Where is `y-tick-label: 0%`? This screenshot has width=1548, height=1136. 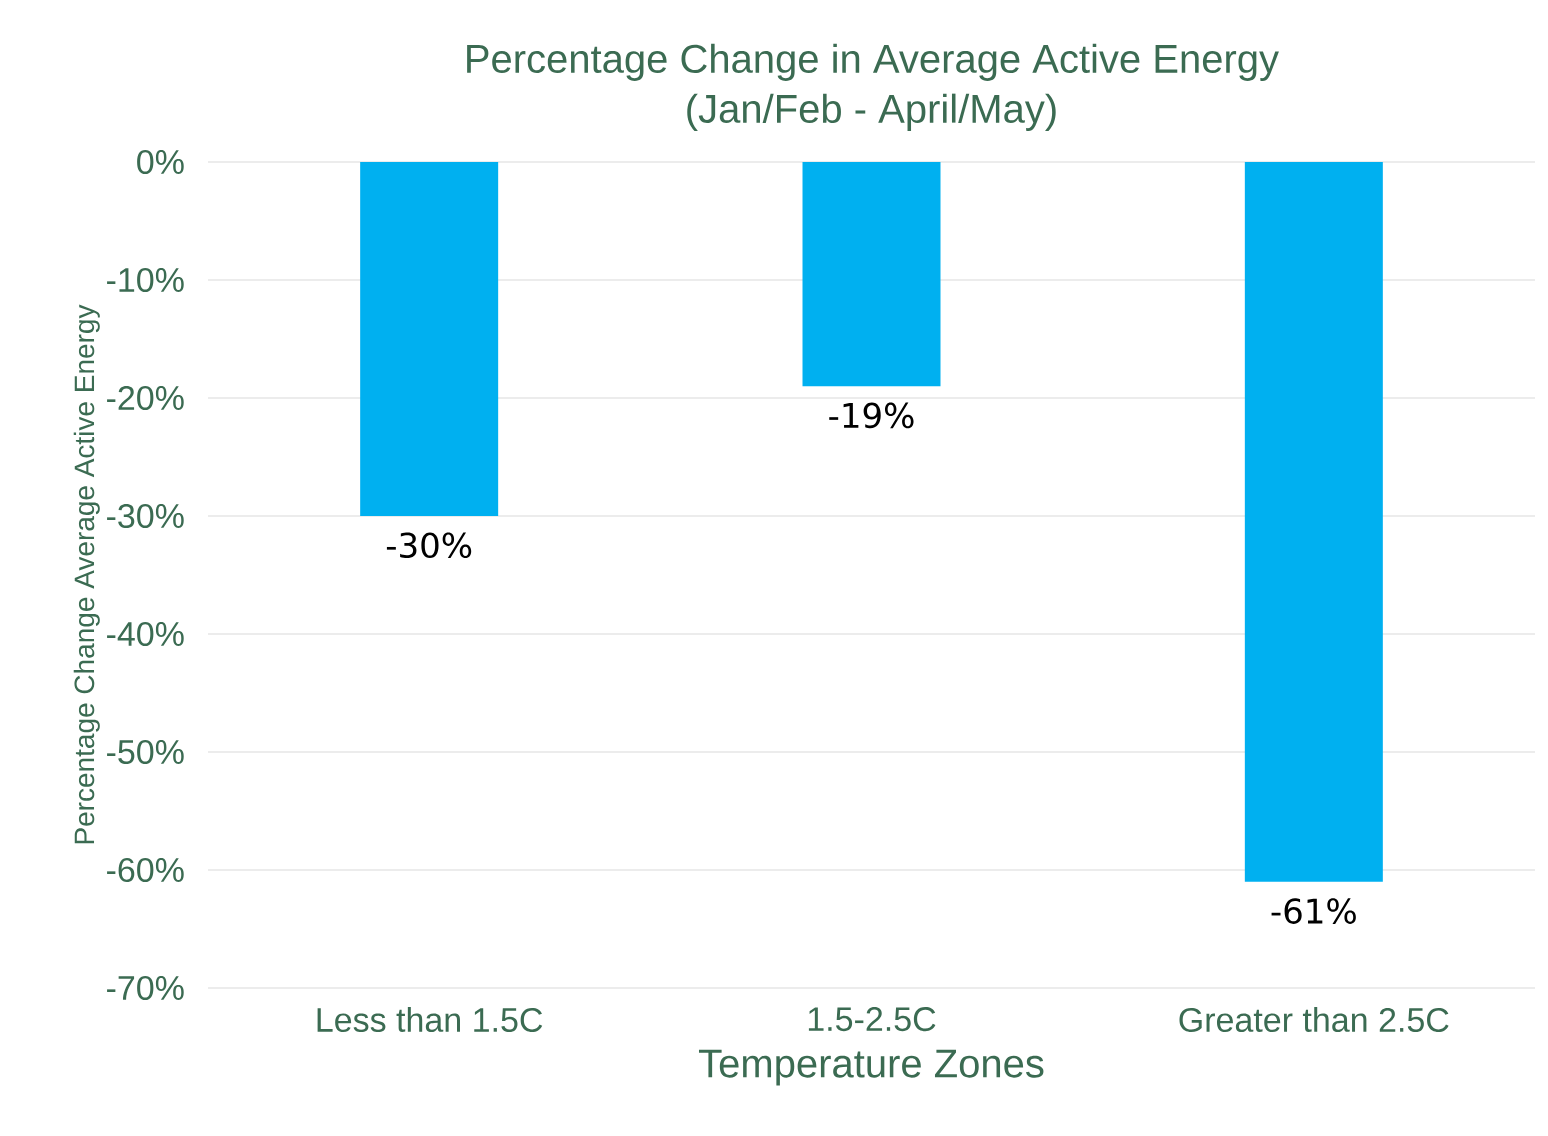
y-tick-label: 0% is located at coordinates (160, 162).